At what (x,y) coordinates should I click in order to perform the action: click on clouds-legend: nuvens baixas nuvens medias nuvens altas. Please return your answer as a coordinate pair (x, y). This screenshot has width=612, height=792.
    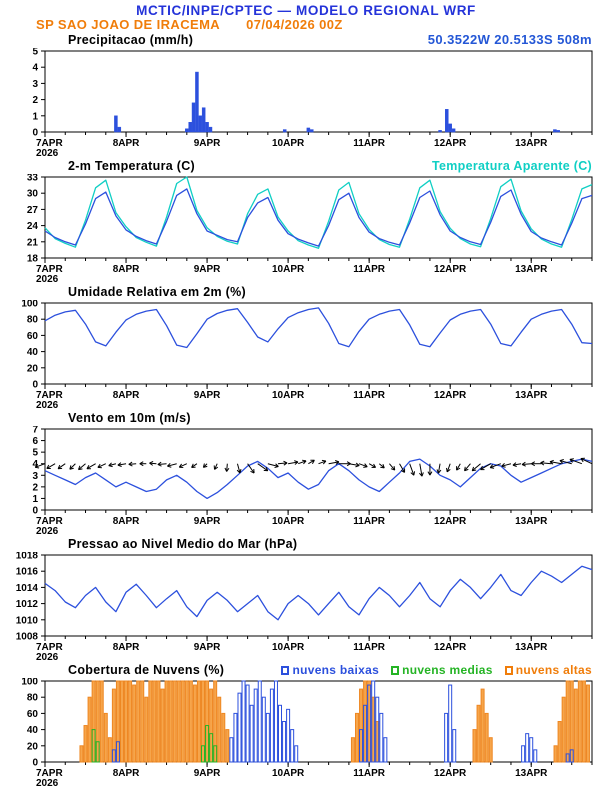
    Looking at the image, I should click on (436, 670).